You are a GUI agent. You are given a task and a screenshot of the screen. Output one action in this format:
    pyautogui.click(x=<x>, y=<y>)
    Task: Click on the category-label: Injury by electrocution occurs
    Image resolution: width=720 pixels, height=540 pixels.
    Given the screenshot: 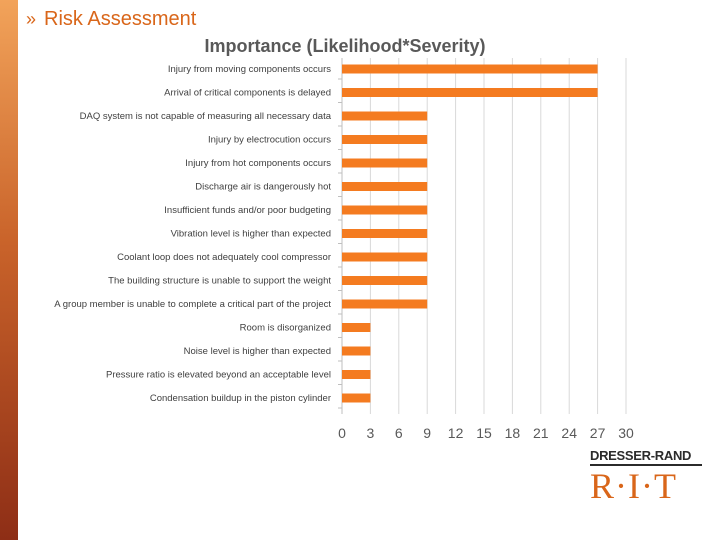 What is the action you would take?
    pyautogui.click(x=269, y=140)
    